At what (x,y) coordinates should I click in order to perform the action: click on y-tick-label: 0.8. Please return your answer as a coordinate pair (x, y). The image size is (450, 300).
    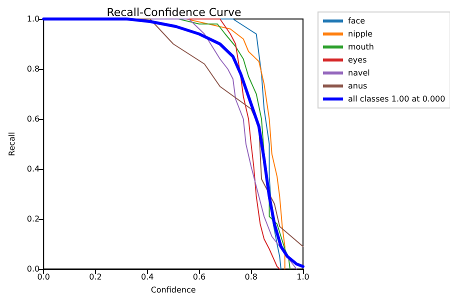
    Looking at the image, I should click on (33, 69).